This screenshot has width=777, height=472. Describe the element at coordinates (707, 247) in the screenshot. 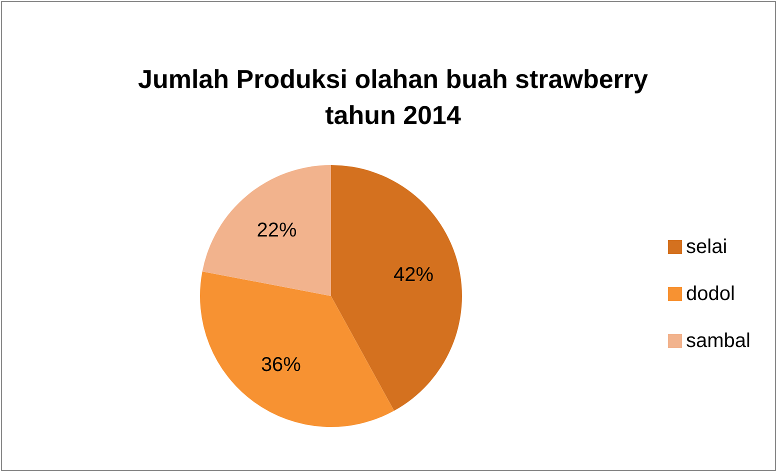

I see `legend-label: selai` at that location.